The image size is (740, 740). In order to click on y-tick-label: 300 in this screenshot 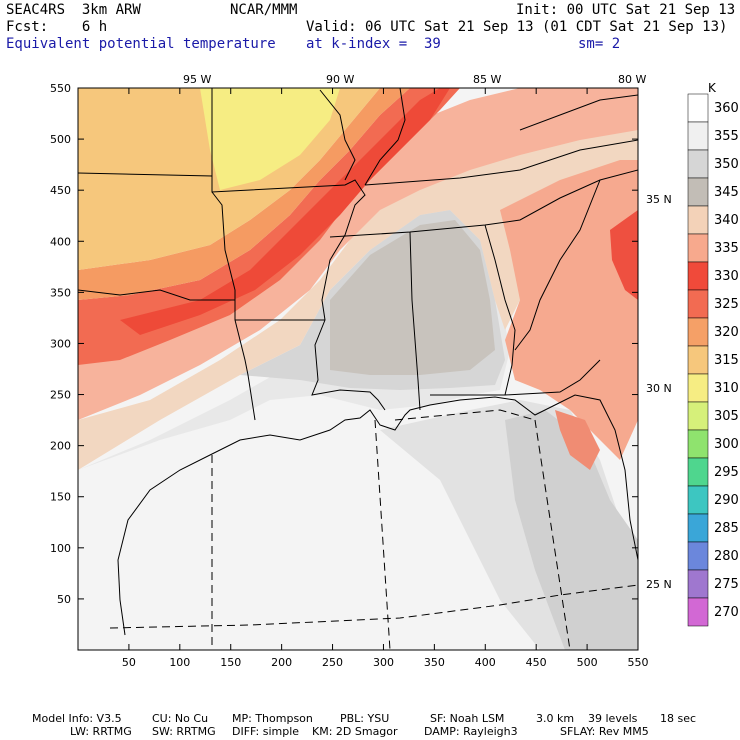, I will do `click(60, 343)`.